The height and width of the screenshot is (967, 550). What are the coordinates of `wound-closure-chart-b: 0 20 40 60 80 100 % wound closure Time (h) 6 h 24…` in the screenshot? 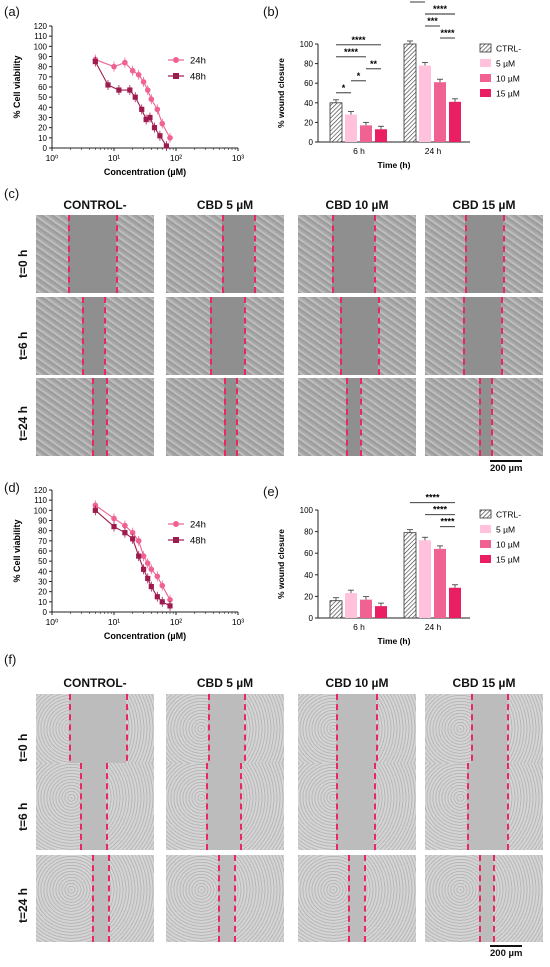 It's located at (398, 85).